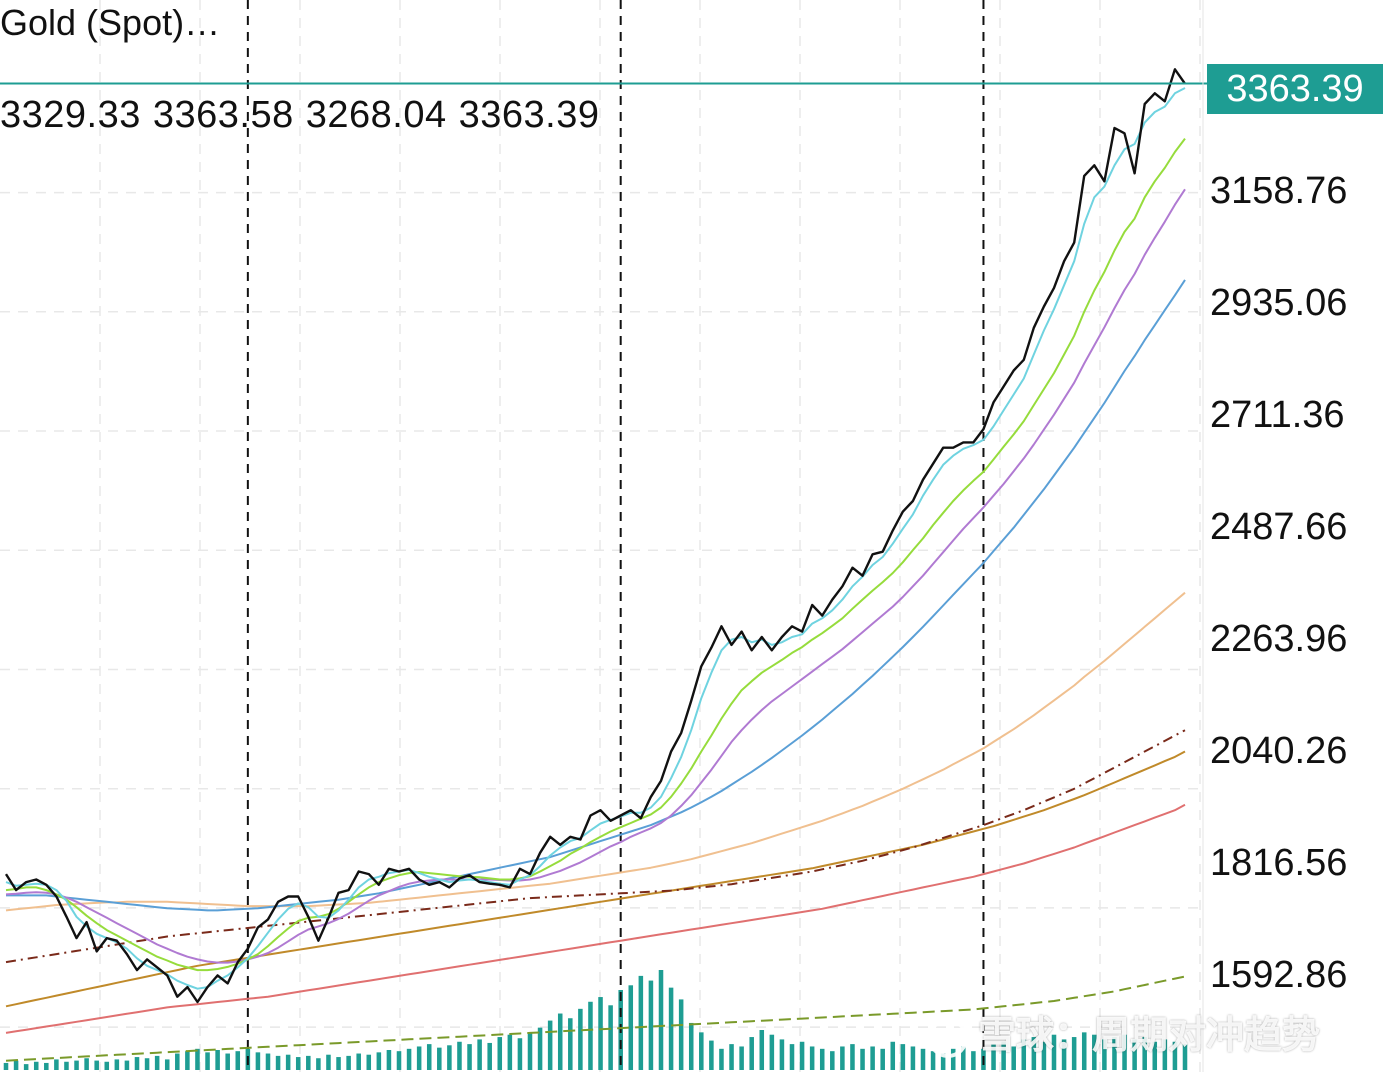 The width and height of the screenshot is (1383, 1072). What do you see at coordinates (1279, 303) in the screenshot?
I see `y-tick-label: 2935.06` at bounding box center [1279, 303].